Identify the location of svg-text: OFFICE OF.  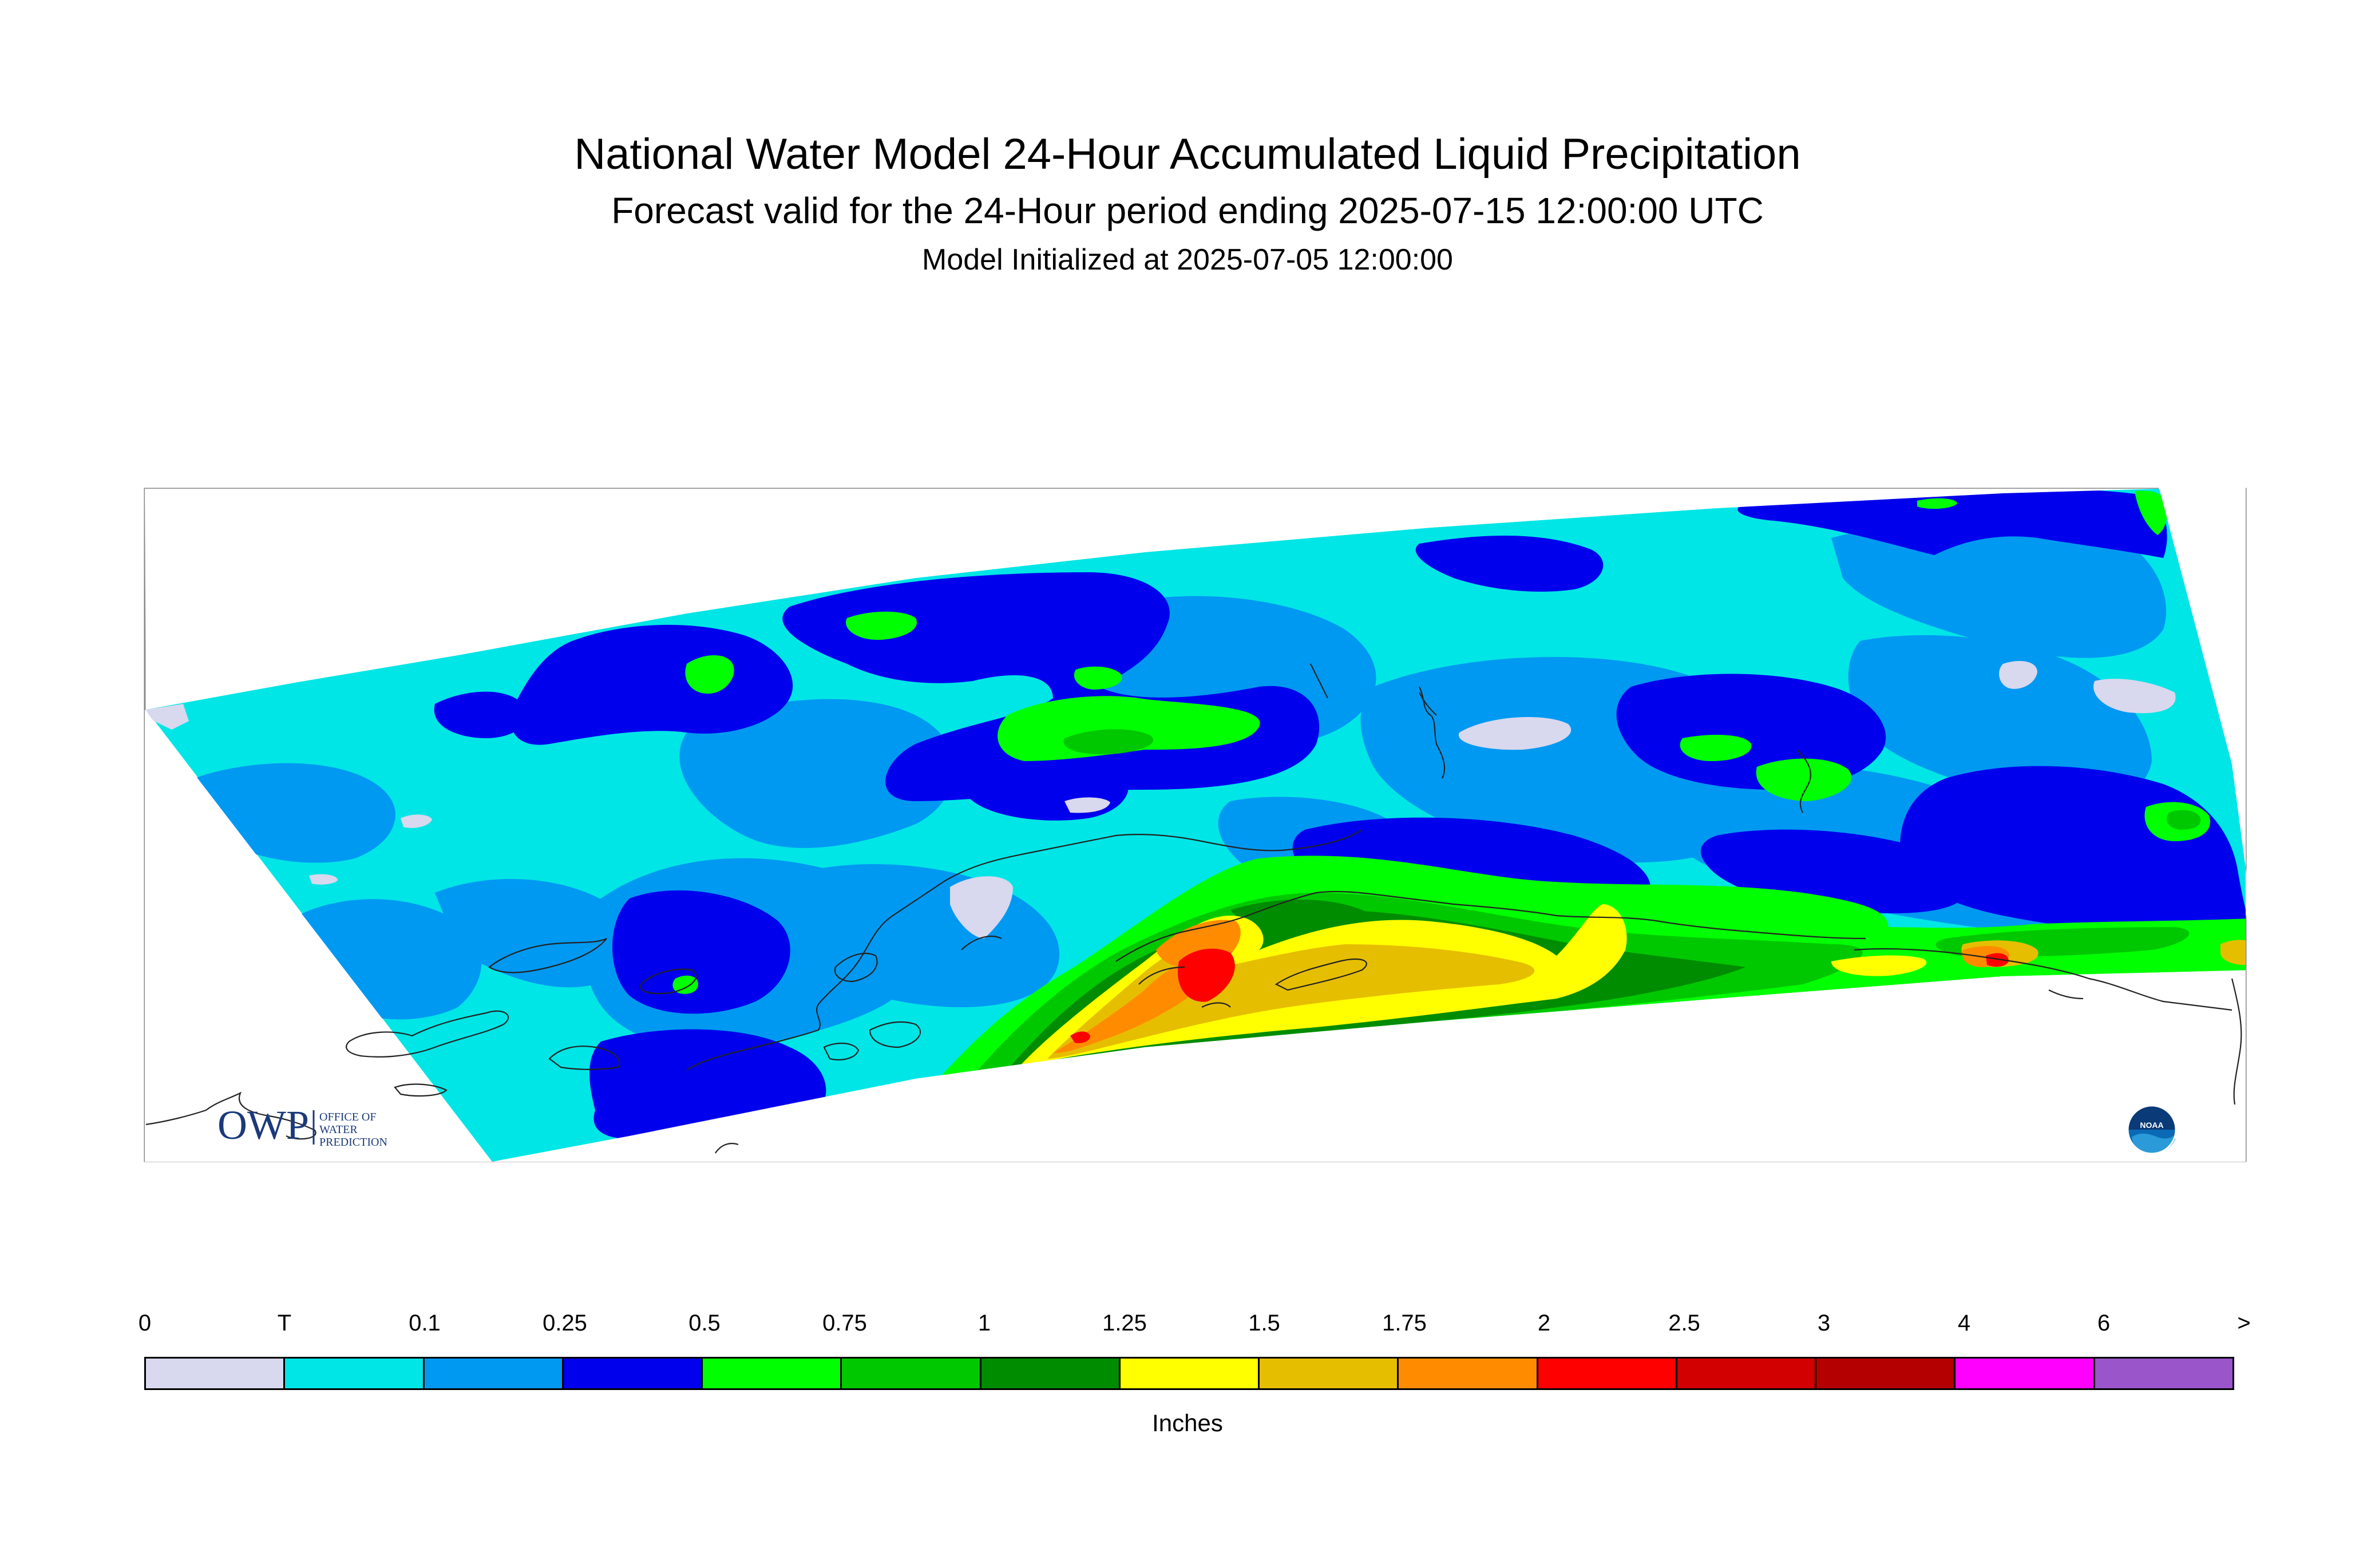
(347, 1117).